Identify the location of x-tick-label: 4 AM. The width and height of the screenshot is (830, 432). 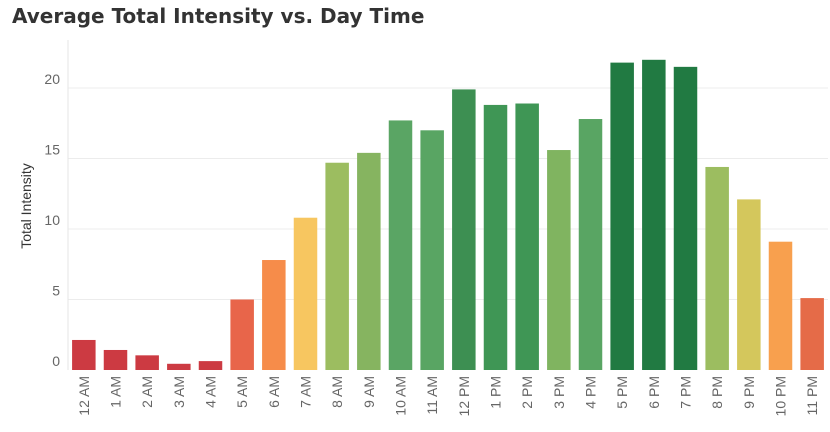
(211, 392).